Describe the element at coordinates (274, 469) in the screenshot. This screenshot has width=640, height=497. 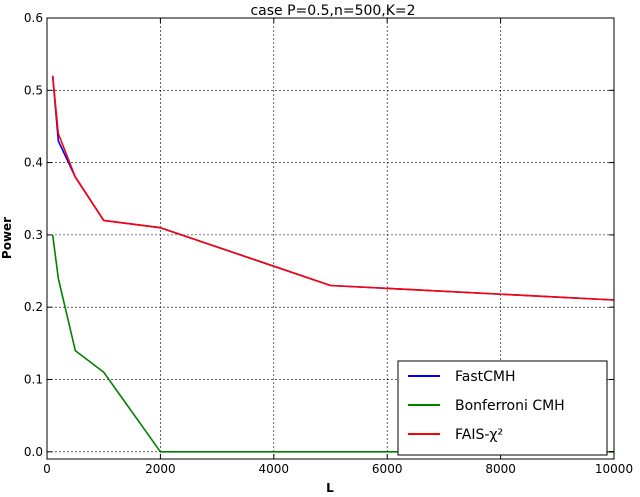
I see `x-tick-label: 4000` at that location.